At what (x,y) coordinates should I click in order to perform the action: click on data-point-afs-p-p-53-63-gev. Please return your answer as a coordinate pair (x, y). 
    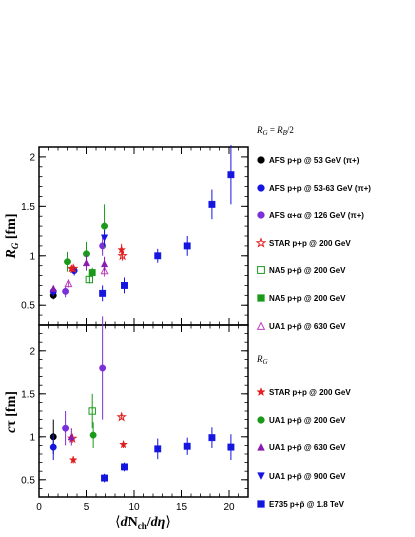
    Looking at the image, I should click on (53, 447).